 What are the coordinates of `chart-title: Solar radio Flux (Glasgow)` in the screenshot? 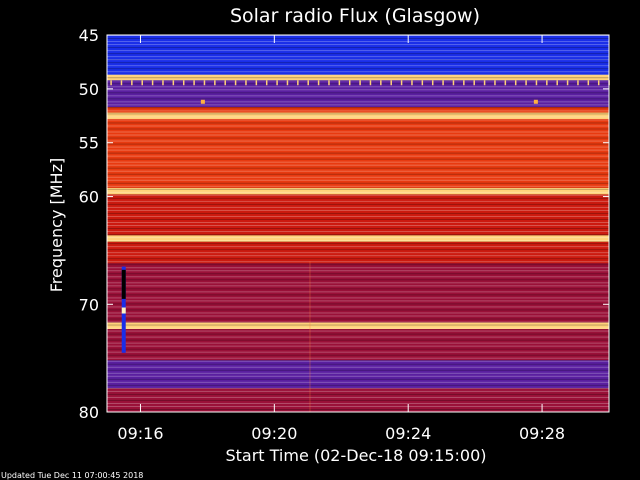 It's located at (355, 16).